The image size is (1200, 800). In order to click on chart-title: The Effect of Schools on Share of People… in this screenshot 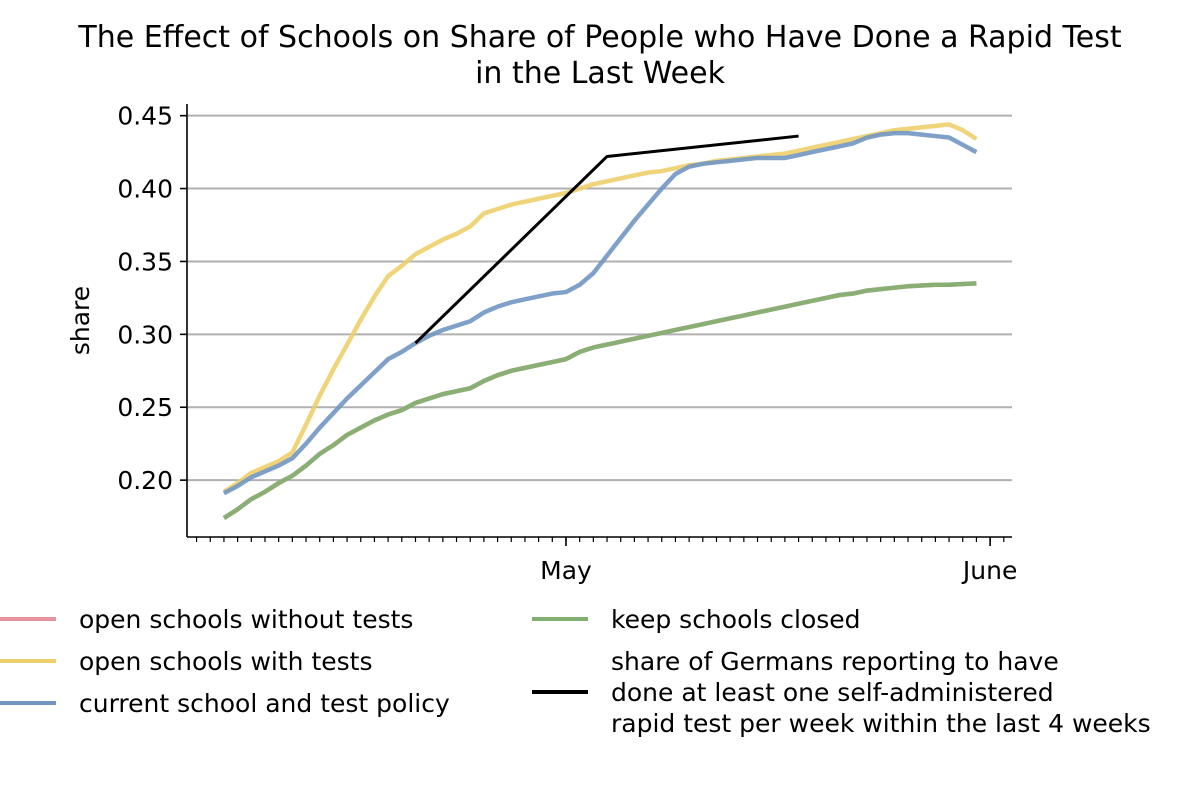, I will do `click(600, 55)`.